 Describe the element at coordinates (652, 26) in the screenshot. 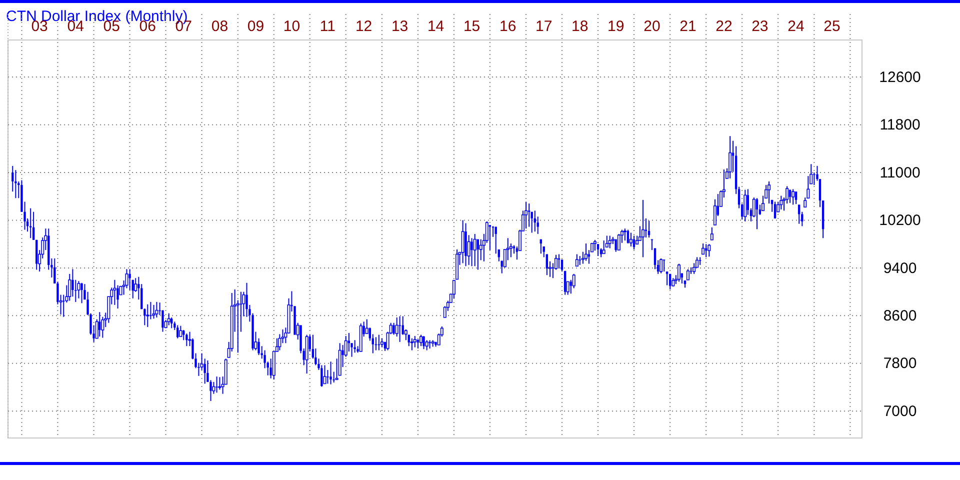

I see `x-tick-label: 20` at that location.